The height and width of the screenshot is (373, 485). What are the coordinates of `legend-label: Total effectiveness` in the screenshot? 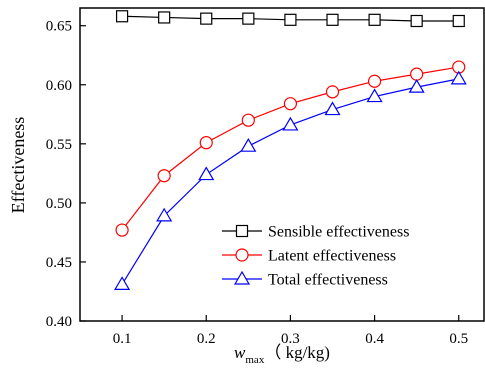 It's located at (328, 280).